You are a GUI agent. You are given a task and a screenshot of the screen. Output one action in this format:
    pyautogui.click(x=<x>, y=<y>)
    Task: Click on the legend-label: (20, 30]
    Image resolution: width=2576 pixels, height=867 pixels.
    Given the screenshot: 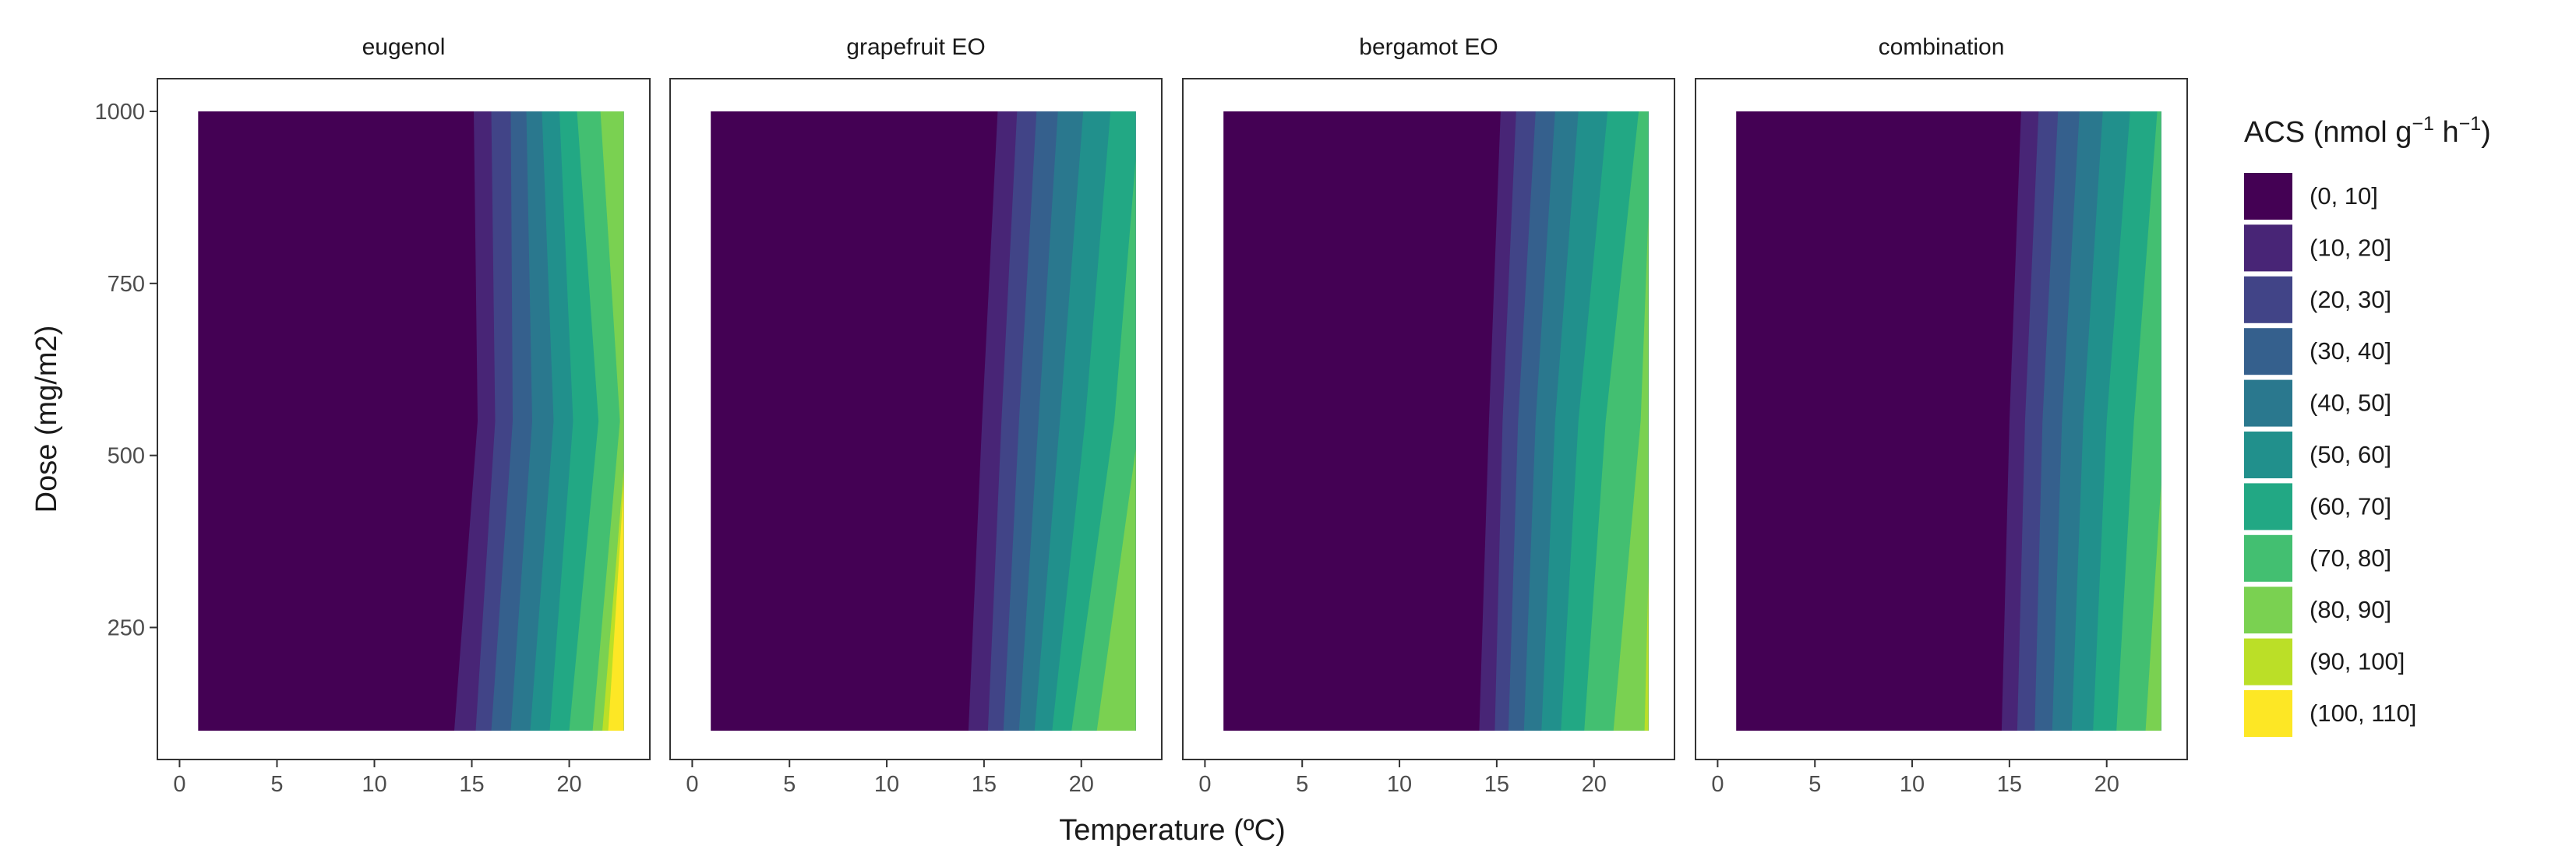 What is the action you would take?
    pyautogui.click(x=2350, y=299)
    